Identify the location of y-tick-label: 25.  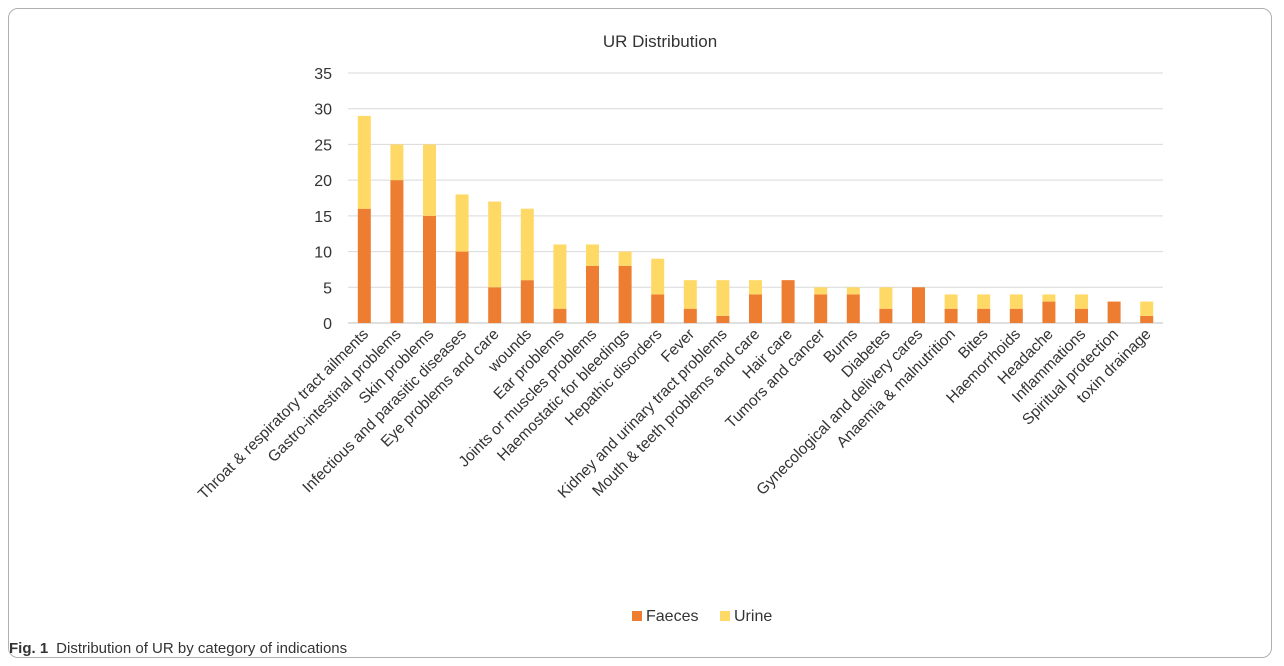
(323, 145).